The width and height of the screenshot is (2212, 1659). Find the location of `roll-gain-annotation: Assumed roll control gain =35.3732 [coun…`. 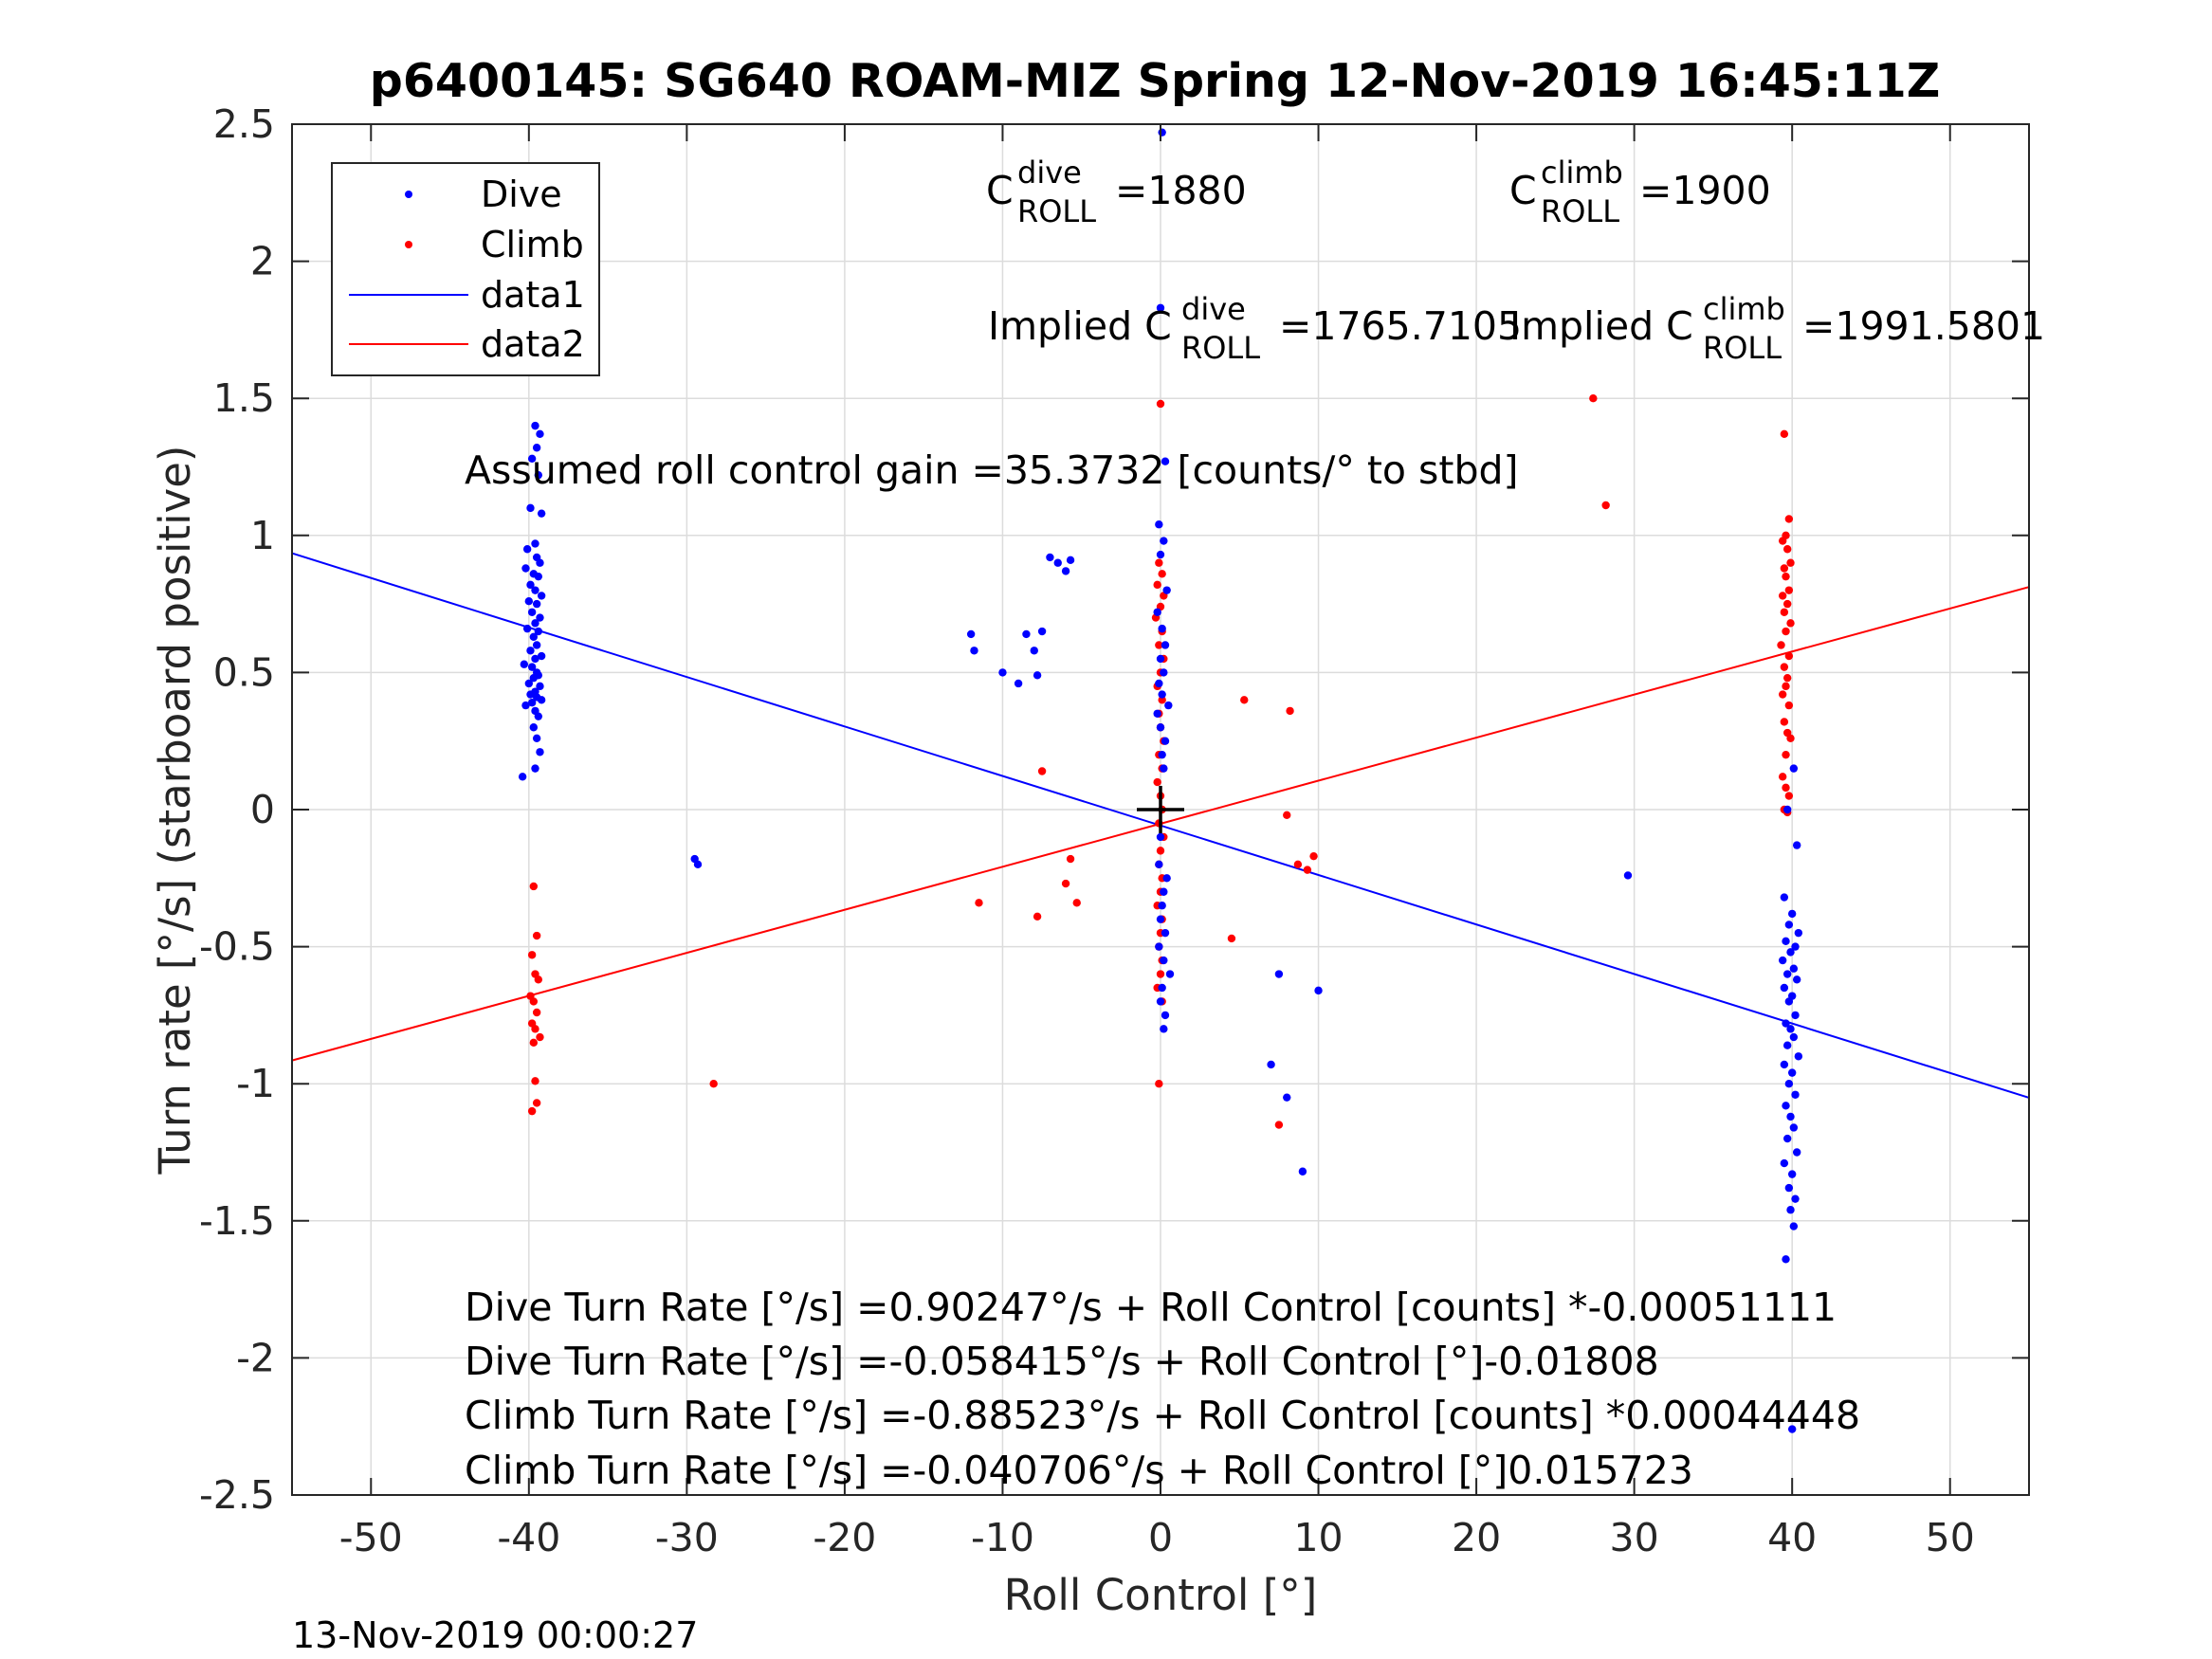

roll-gain-annotation: Assumed roll control gain =35.3732 [coun… is located at coordinates (992, 470).